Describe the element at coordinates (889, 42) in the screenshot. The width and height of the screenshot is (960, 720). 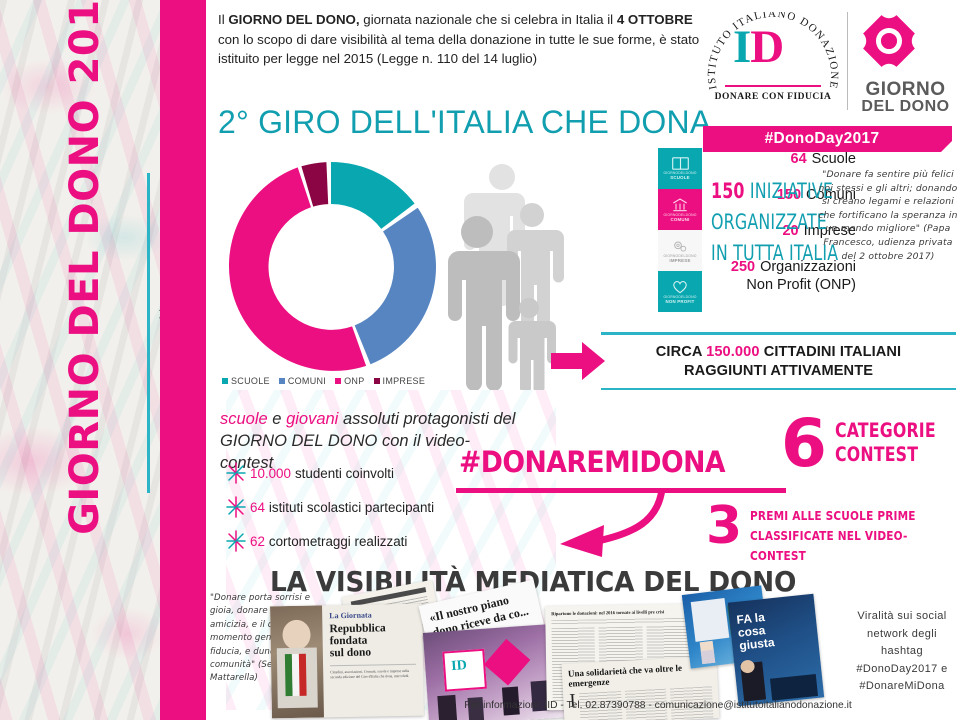
I see `diamond-flower-icon` at that location.